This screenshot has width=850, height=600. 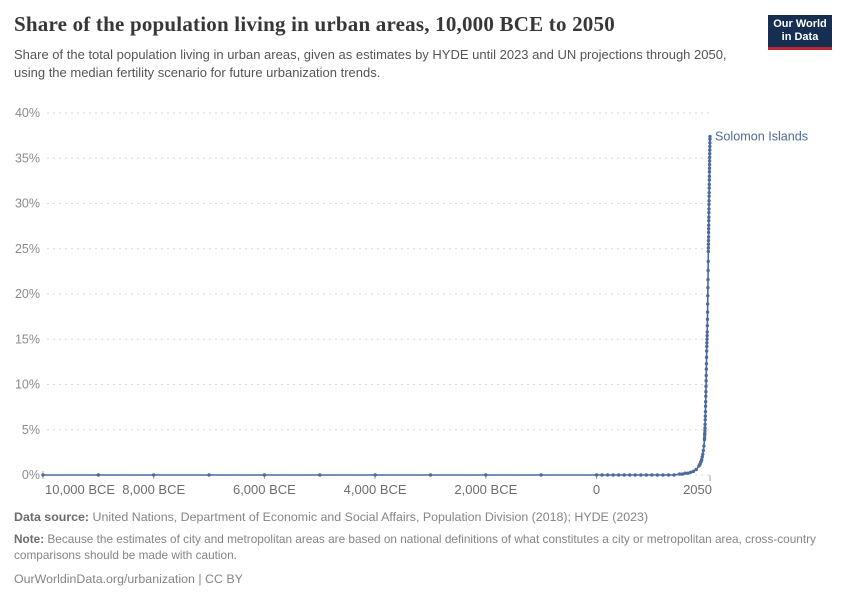 What do you see at coordinates (128, 578) in the screenshot?
I see `citation-line: OurWorldinData.org/urbanization | CC BY` at bounding box center [128, 578].